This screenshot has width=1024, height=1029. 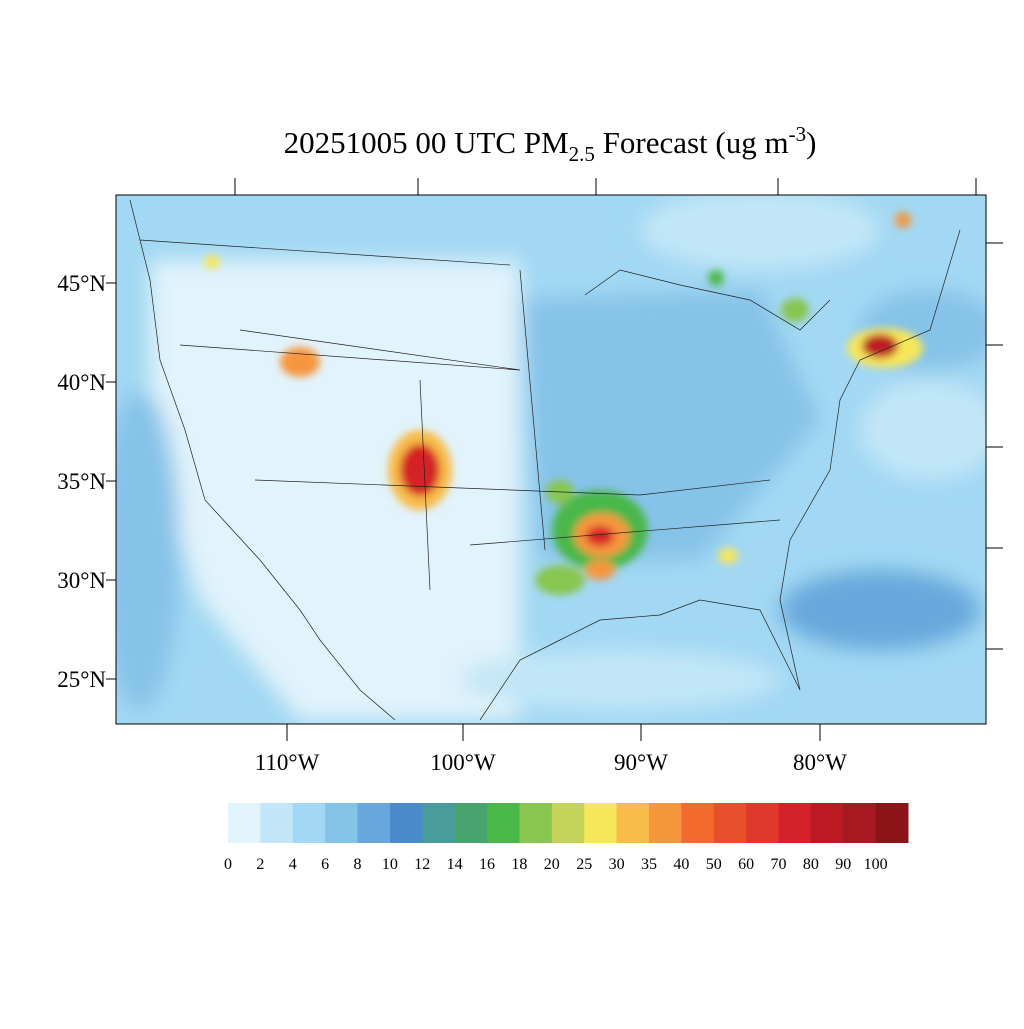 What do you see at coordinates (228, 864) in the screenshot?
I see `colorbar-label: 0` at bounding box center [228, 864].